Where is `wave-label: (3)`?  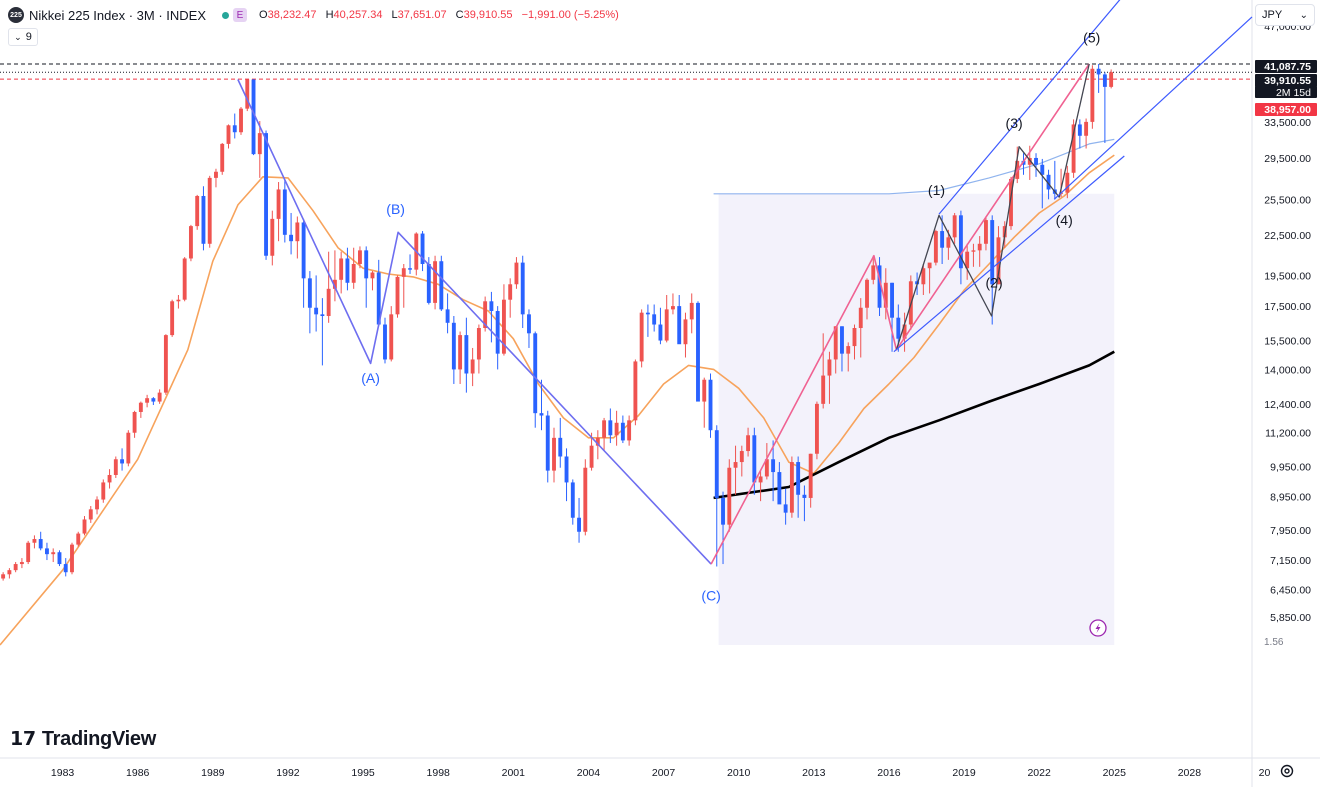
wave-label: (3) is located at coordinates (1014, 123).